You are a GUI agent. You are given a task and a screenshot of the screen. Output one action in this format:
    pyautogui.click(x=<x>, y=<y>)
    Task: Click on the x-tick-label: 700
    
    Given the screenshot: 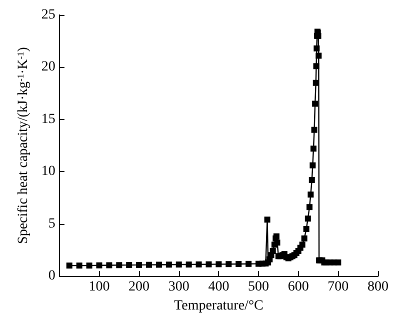 What is the action you would take?
    pyautogui.click(x=338, y=287)
    